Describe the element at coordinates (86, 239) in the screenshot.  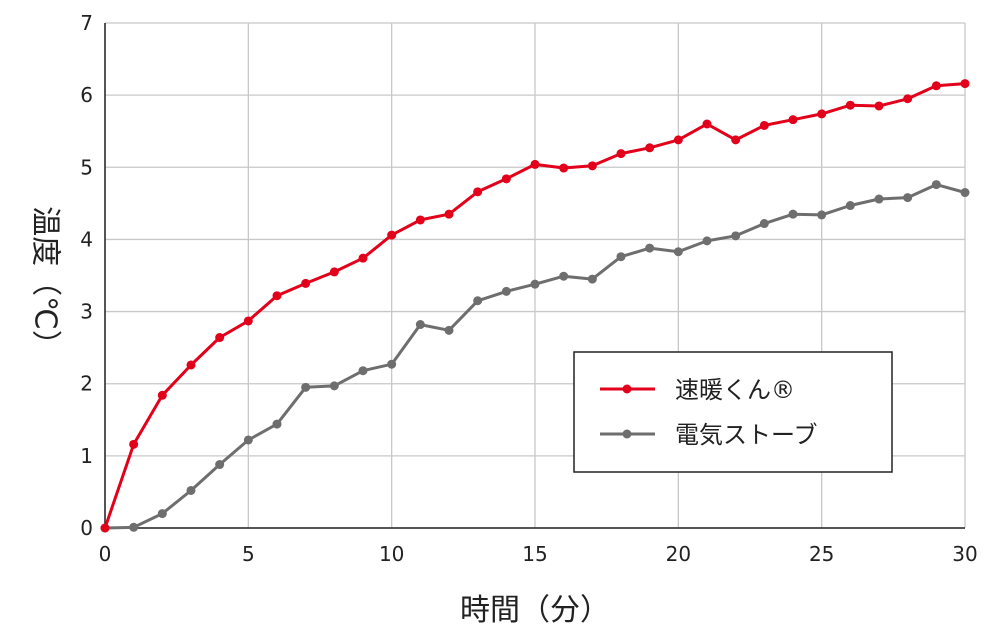
I see `y-tick-label-4: 4` at that location.